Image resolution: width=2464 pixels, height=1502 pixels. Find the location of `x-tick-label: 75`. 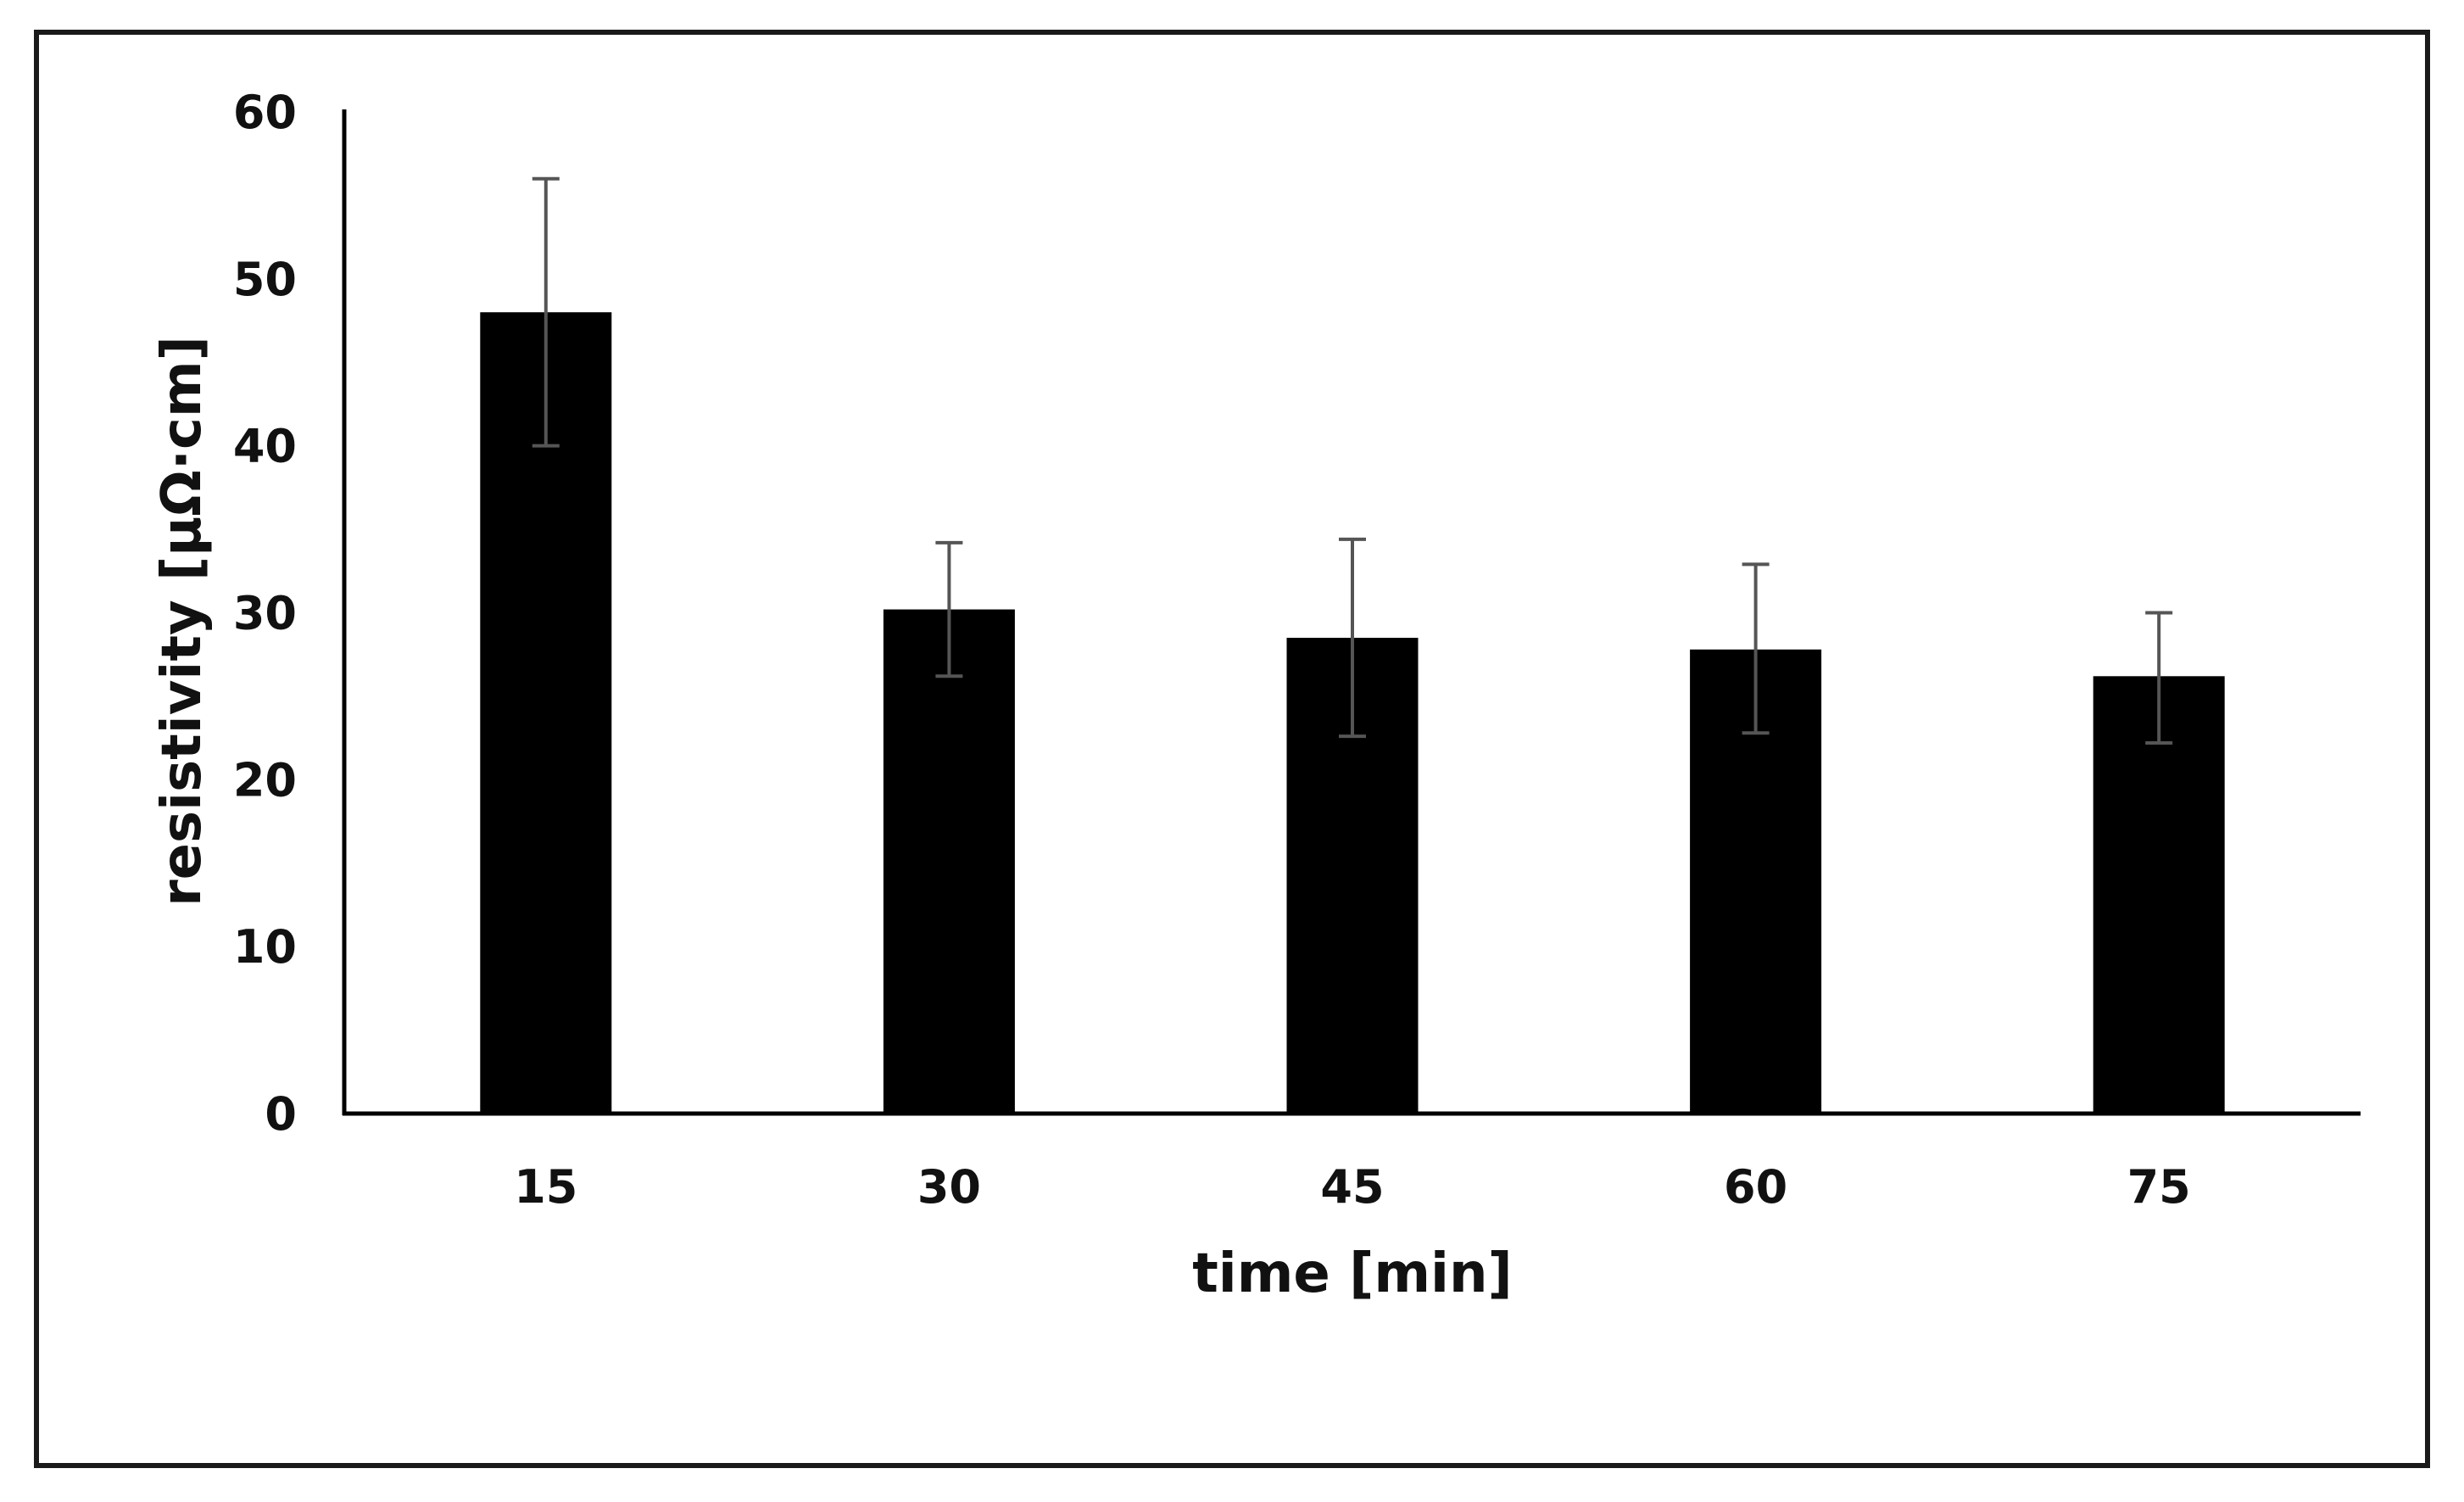

x-tick-label: 75 is located at coordinates (2159, 1187).